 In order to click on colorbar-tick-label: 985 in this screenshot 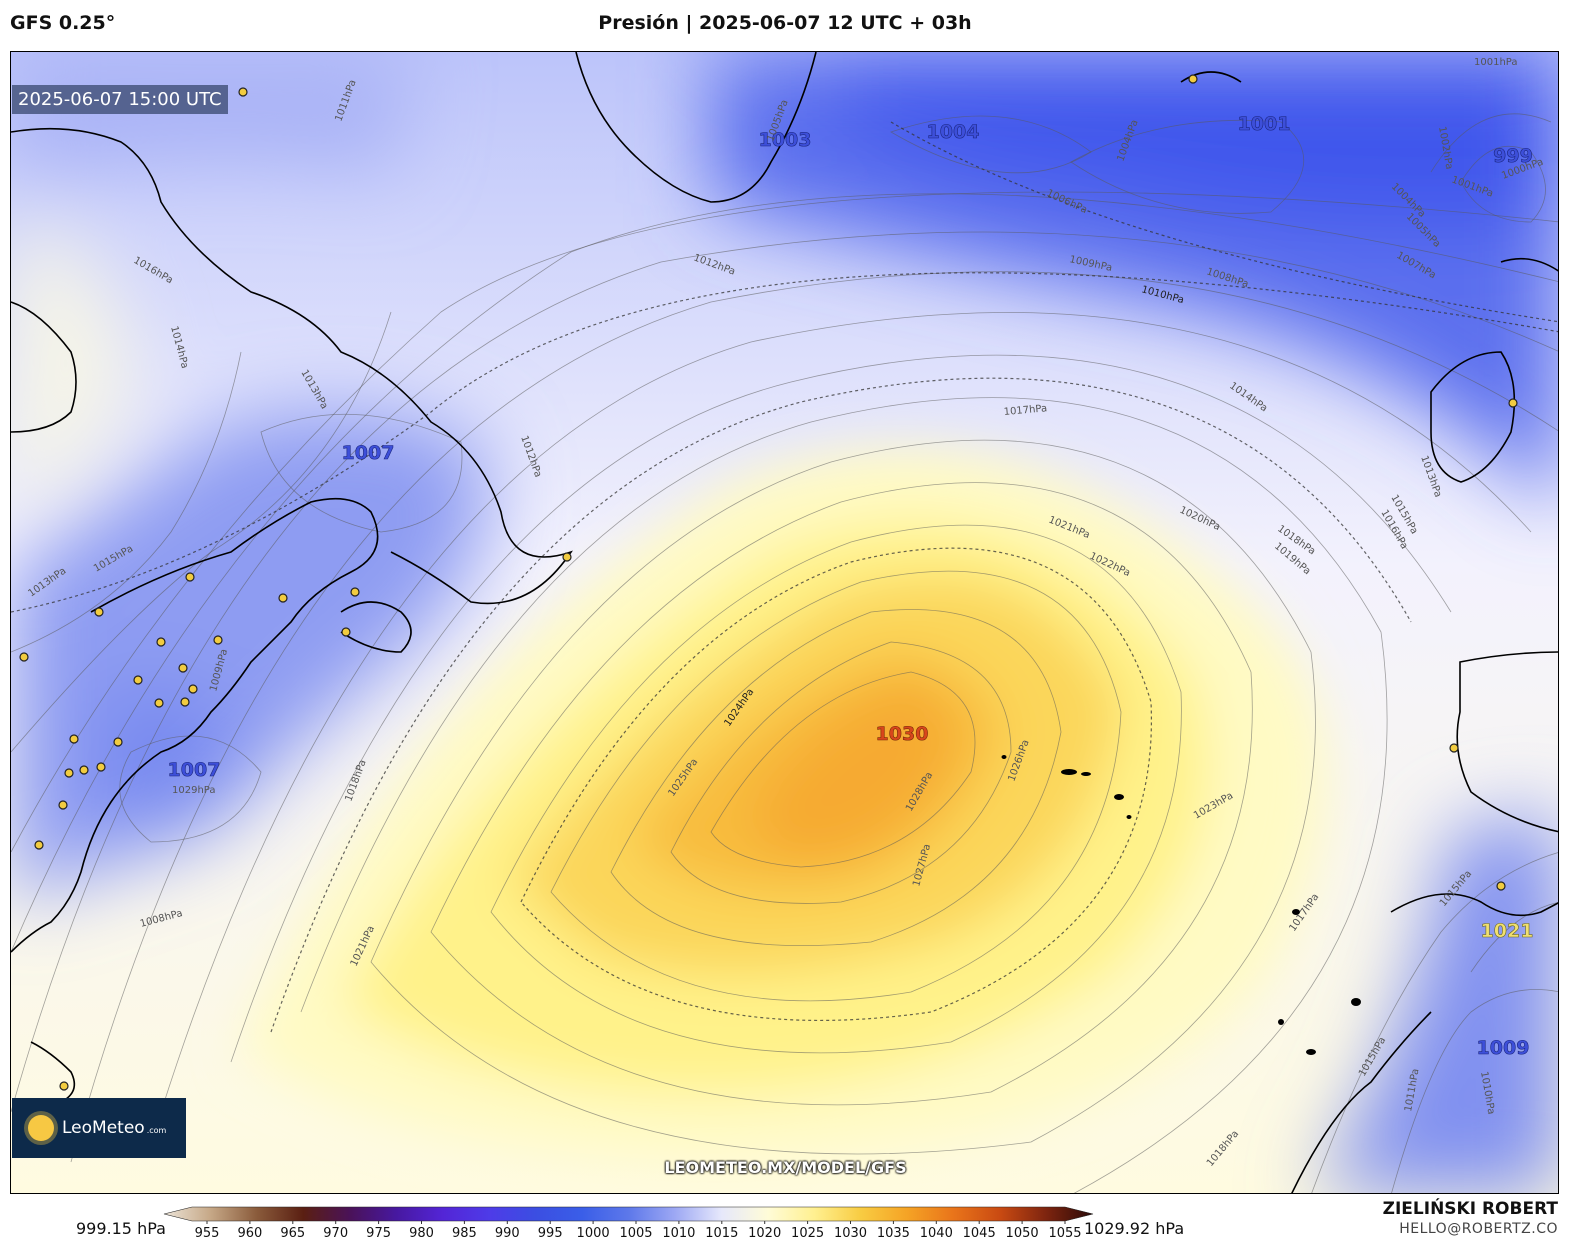, I will do `click(464, 1233)`.